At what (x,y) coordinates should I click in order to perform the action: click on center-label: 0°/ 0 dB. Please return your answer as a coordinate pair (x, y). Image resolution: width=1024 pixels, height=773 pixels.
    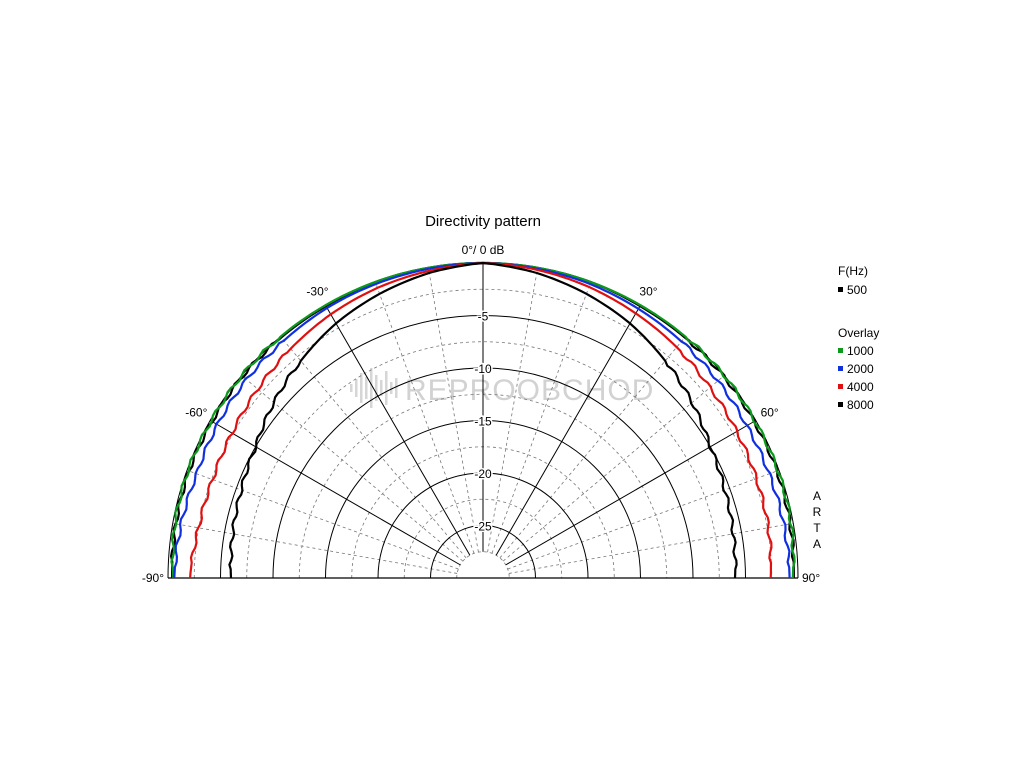
    Looking at the image, I should click on (483, 250).